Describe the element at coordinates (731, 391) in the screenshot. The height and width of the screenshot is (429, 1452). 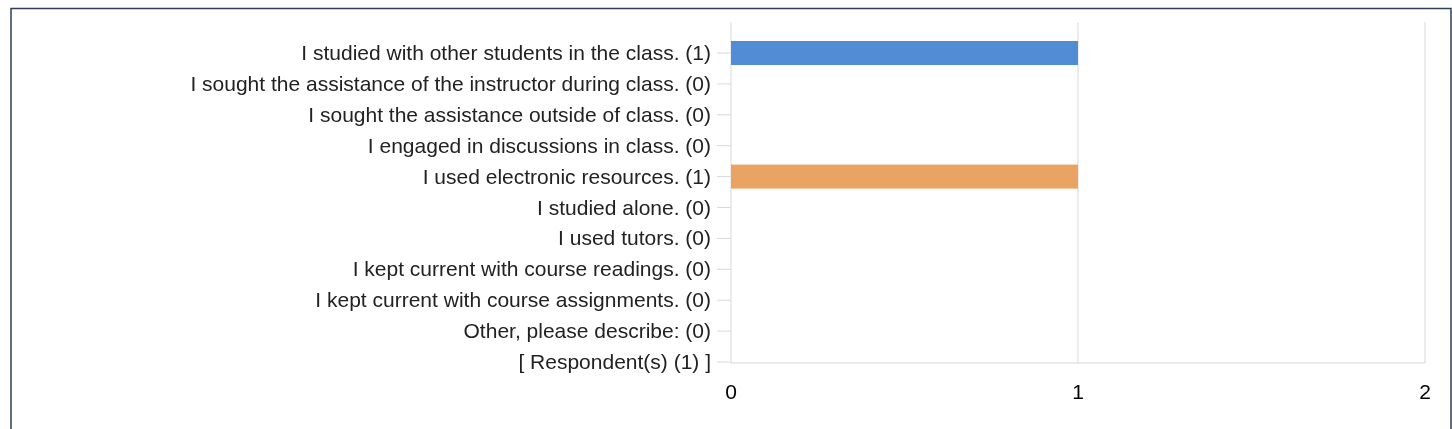
I see `x-tick-label: 0` at that location.